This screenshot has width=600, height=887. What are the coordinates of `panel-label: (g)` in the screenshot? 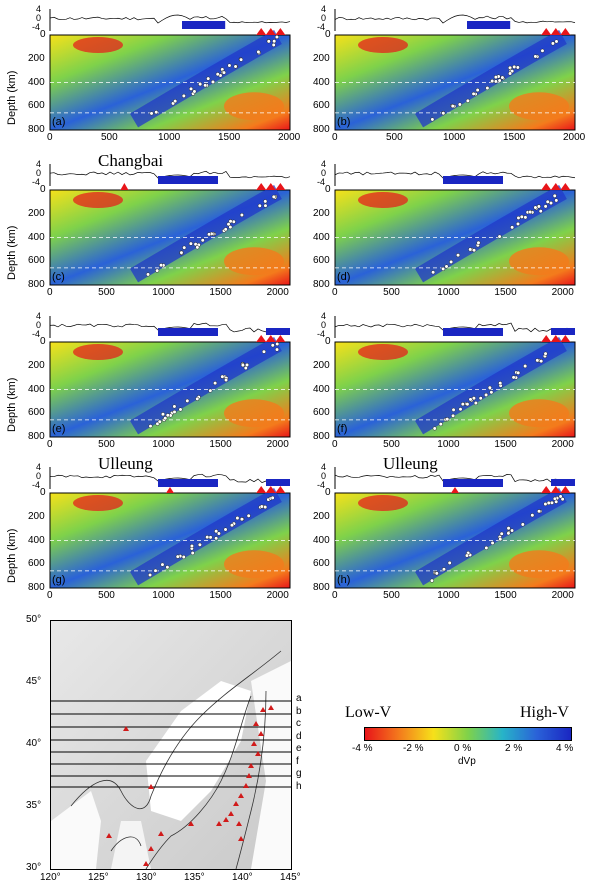 It's located at (59, 580).